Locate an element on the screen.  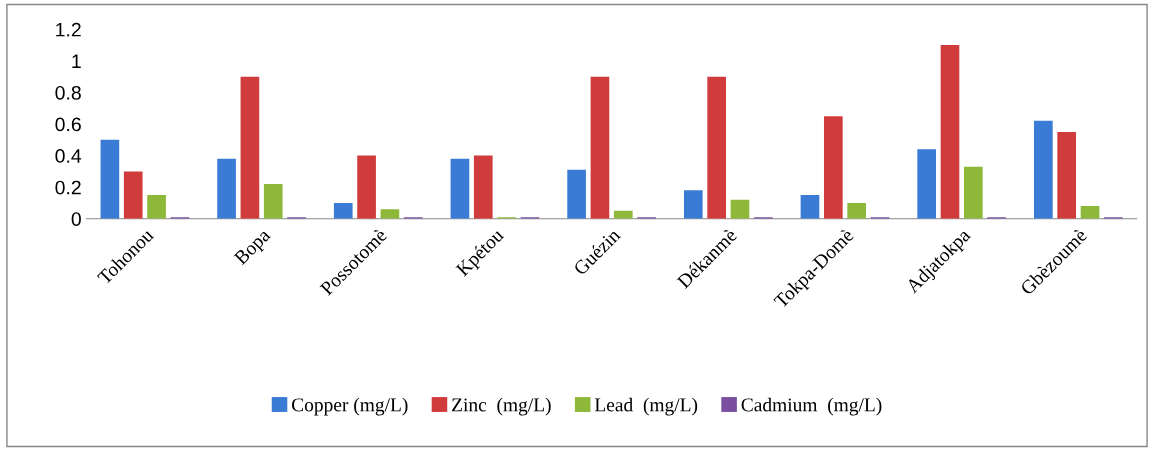
y-tick-label: 0.8 is located at coordinates (68, 92).